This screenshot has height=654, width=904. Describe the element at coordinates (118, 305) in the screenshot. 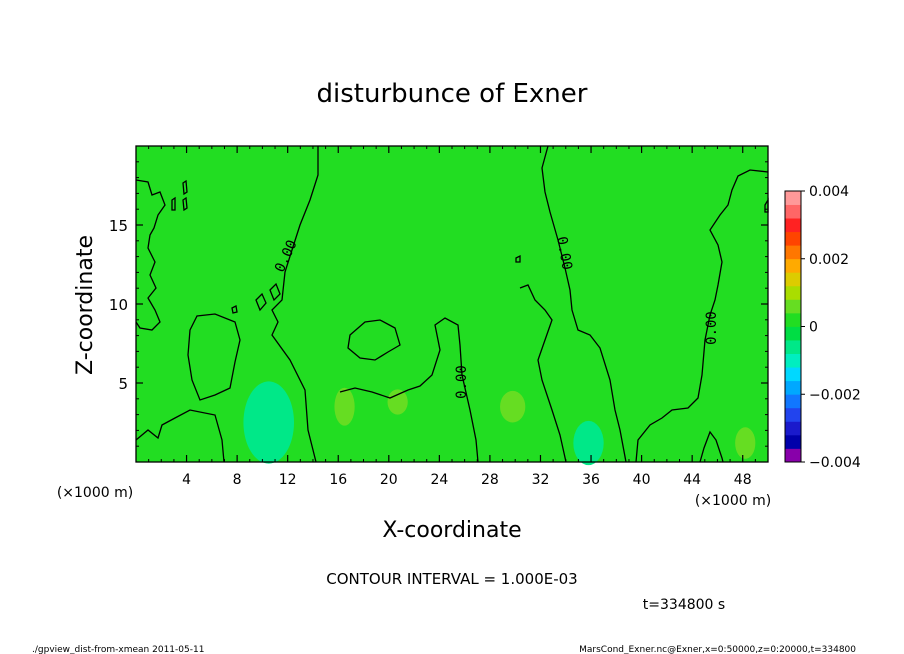

I see `y-tick-label: 10` at that location.